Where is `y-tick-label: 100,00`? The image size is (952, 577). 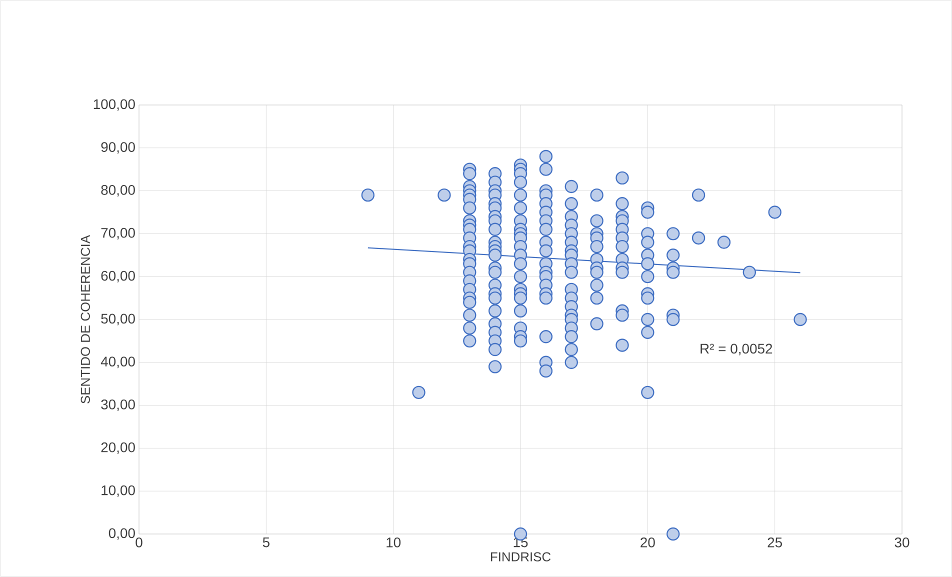
y-tick-label: 100,00 is located at coordinates (114, 105).